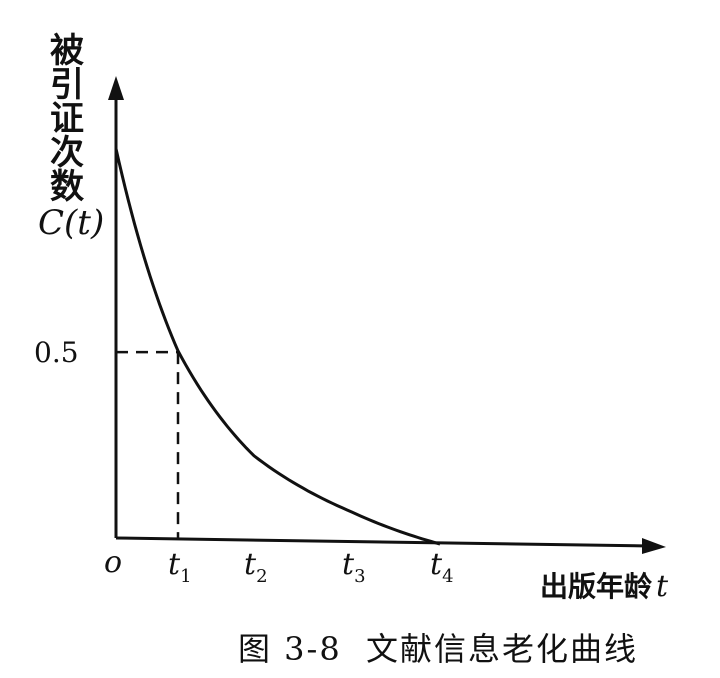  I want to click on x-axis-label-text: 出版年龄, so click(596, 586).